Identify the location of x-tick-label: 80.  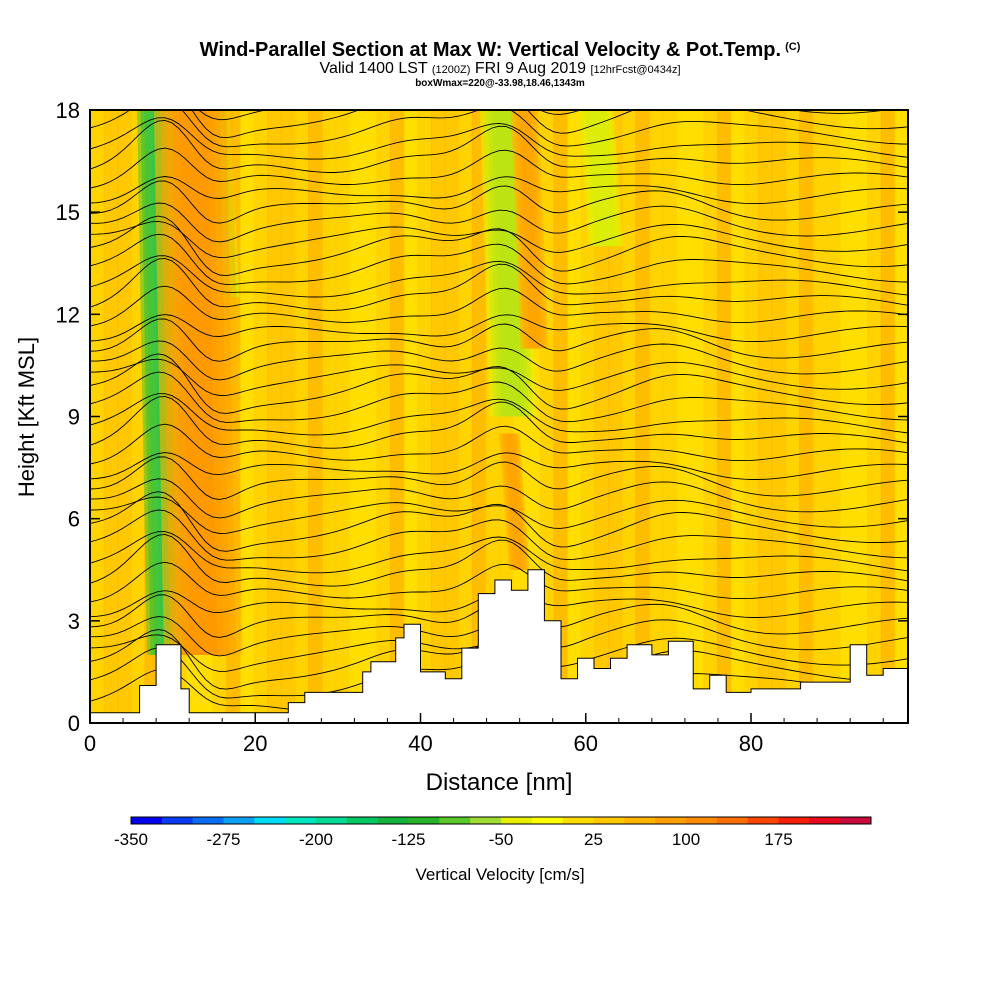
(751, 743).